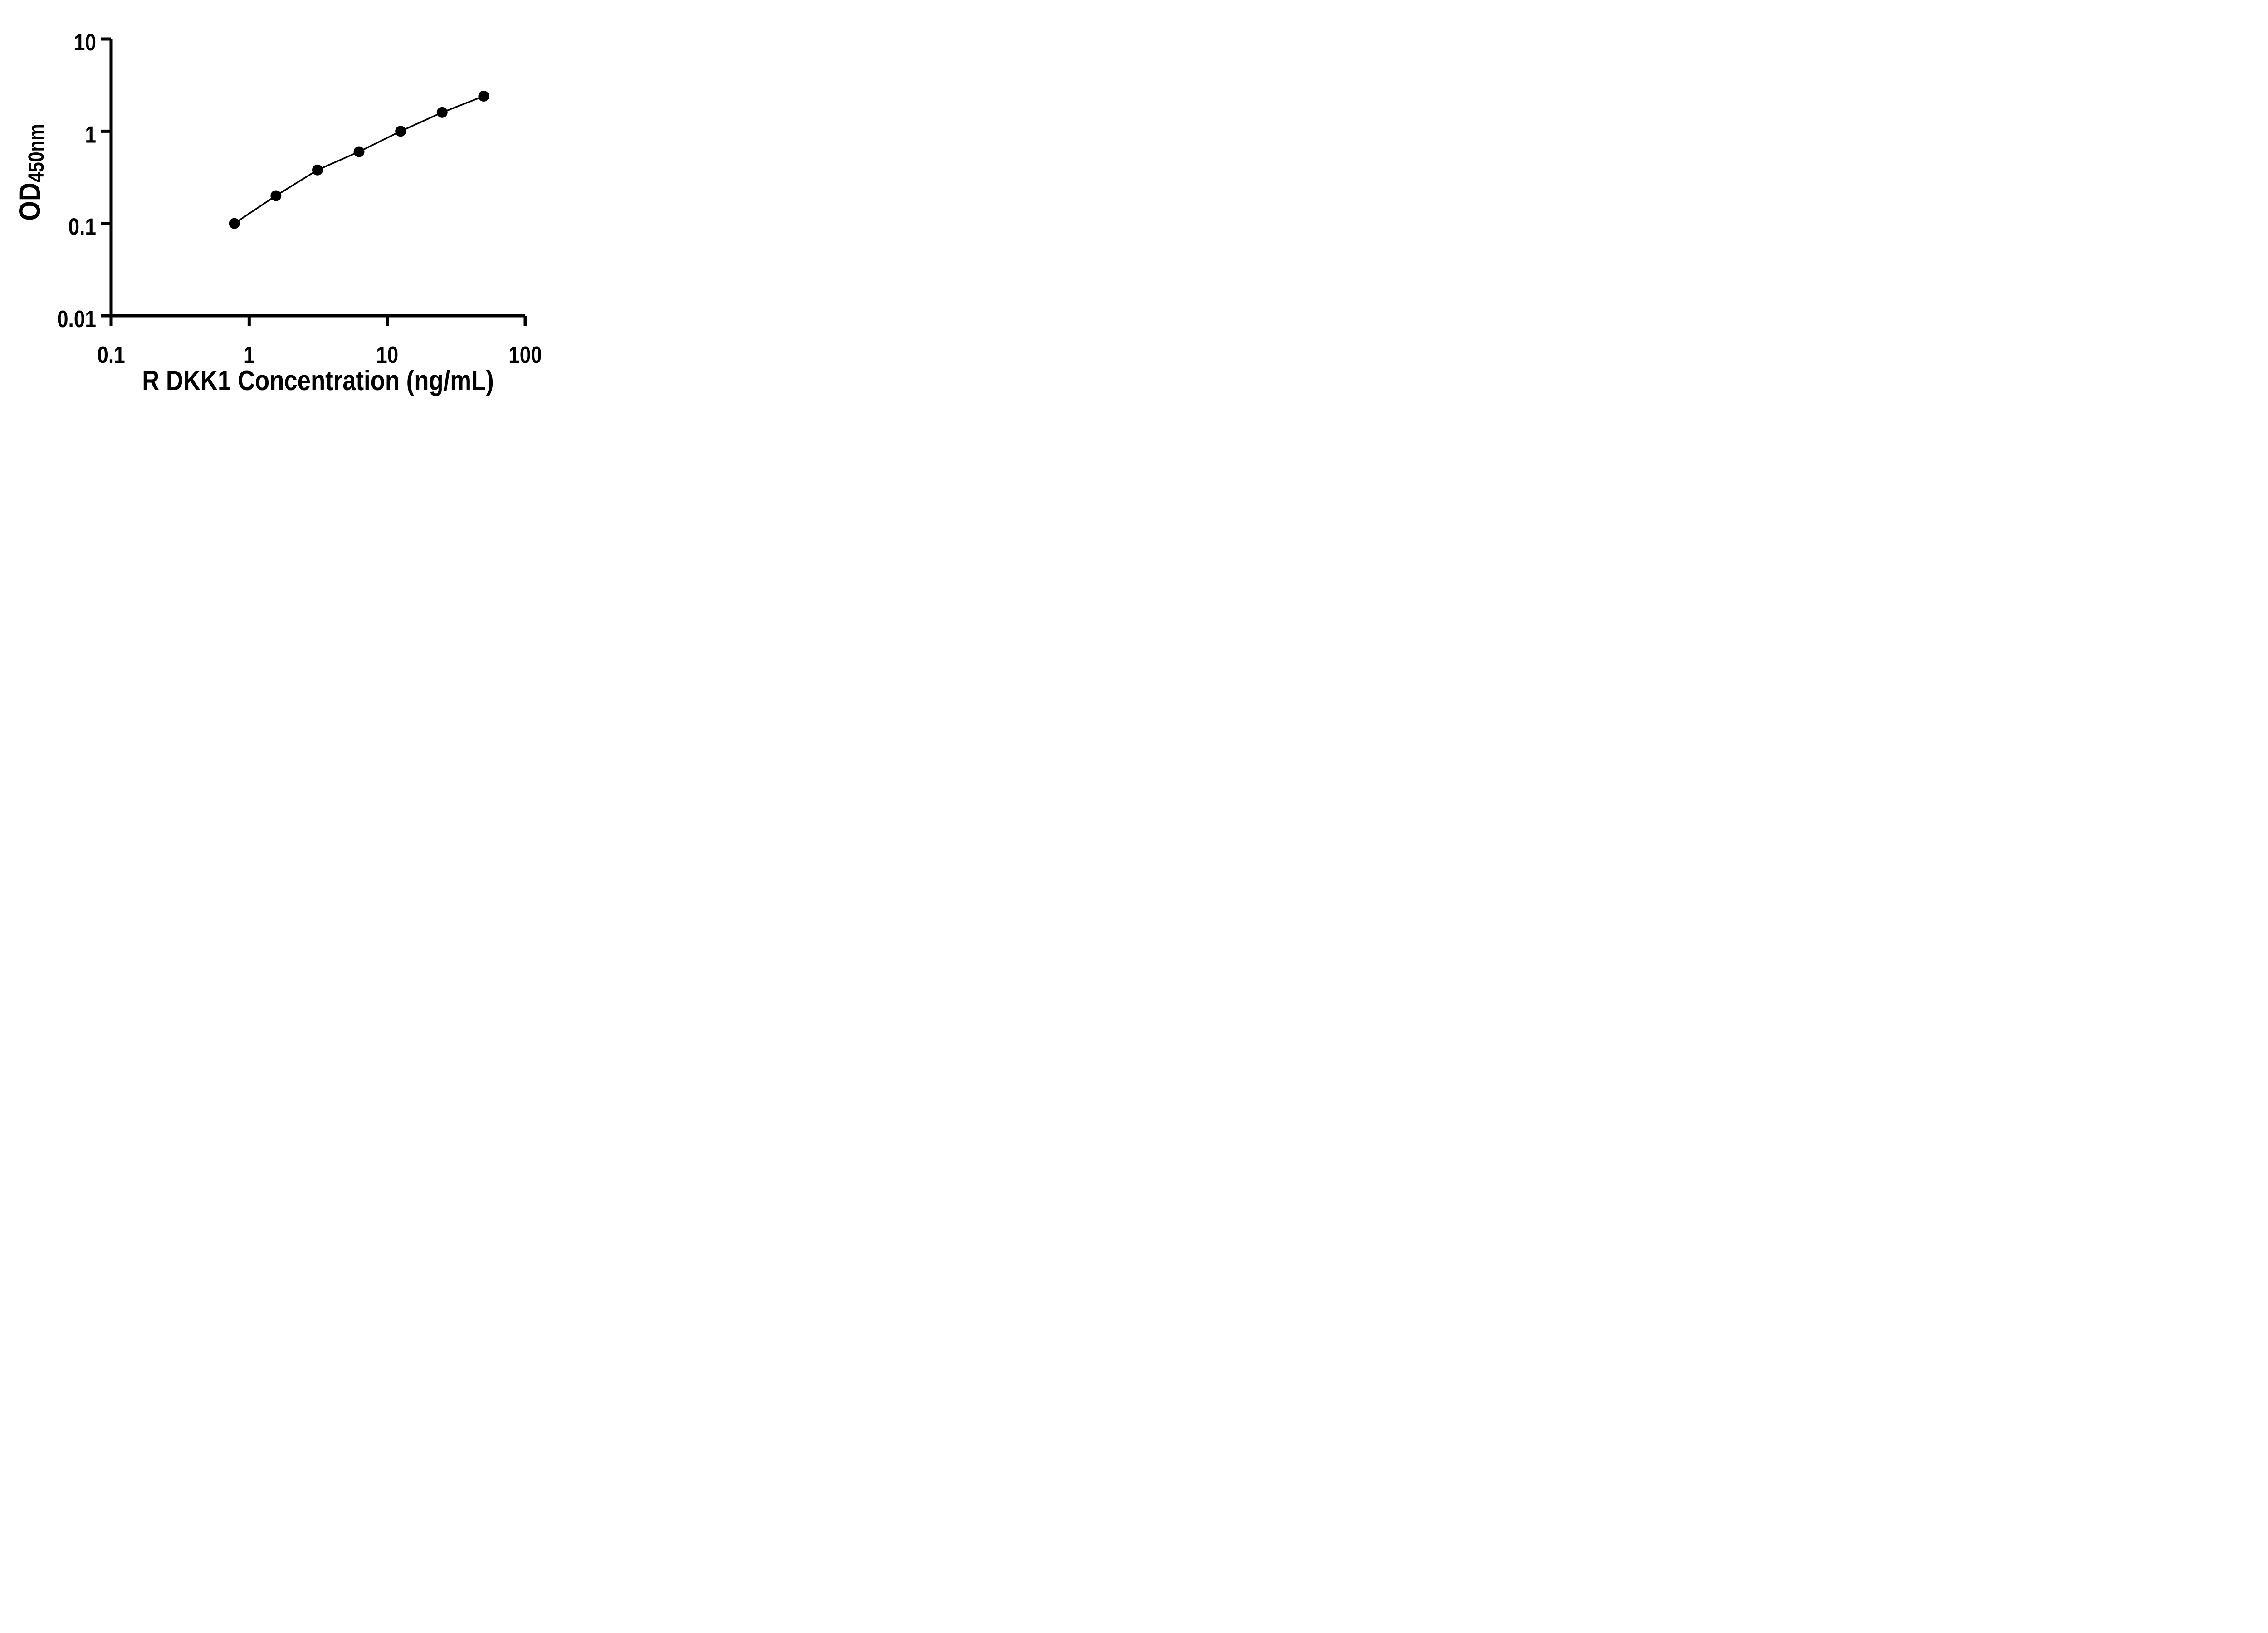 The width and height of the screenshot is (2268, 1633). What do you see at coordinates (77, 319) in the screenshot?
I see `y-tick-label: 0.01` at bounding box center [77, 319].